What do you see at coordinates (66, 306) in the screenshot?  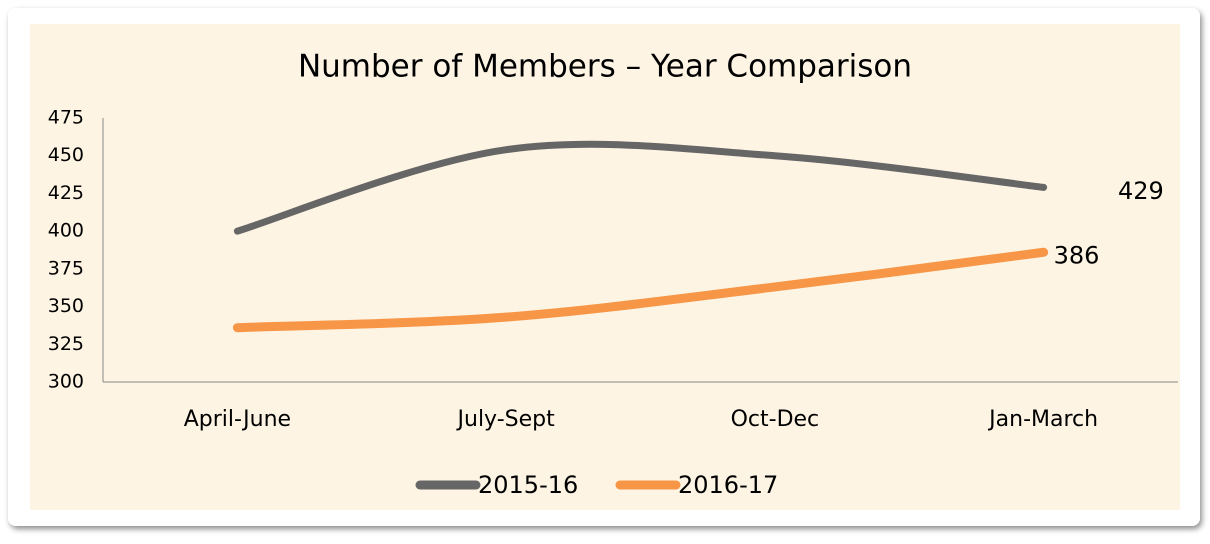 I see `y-tick-label: 350` at bounding box center [66, 306].